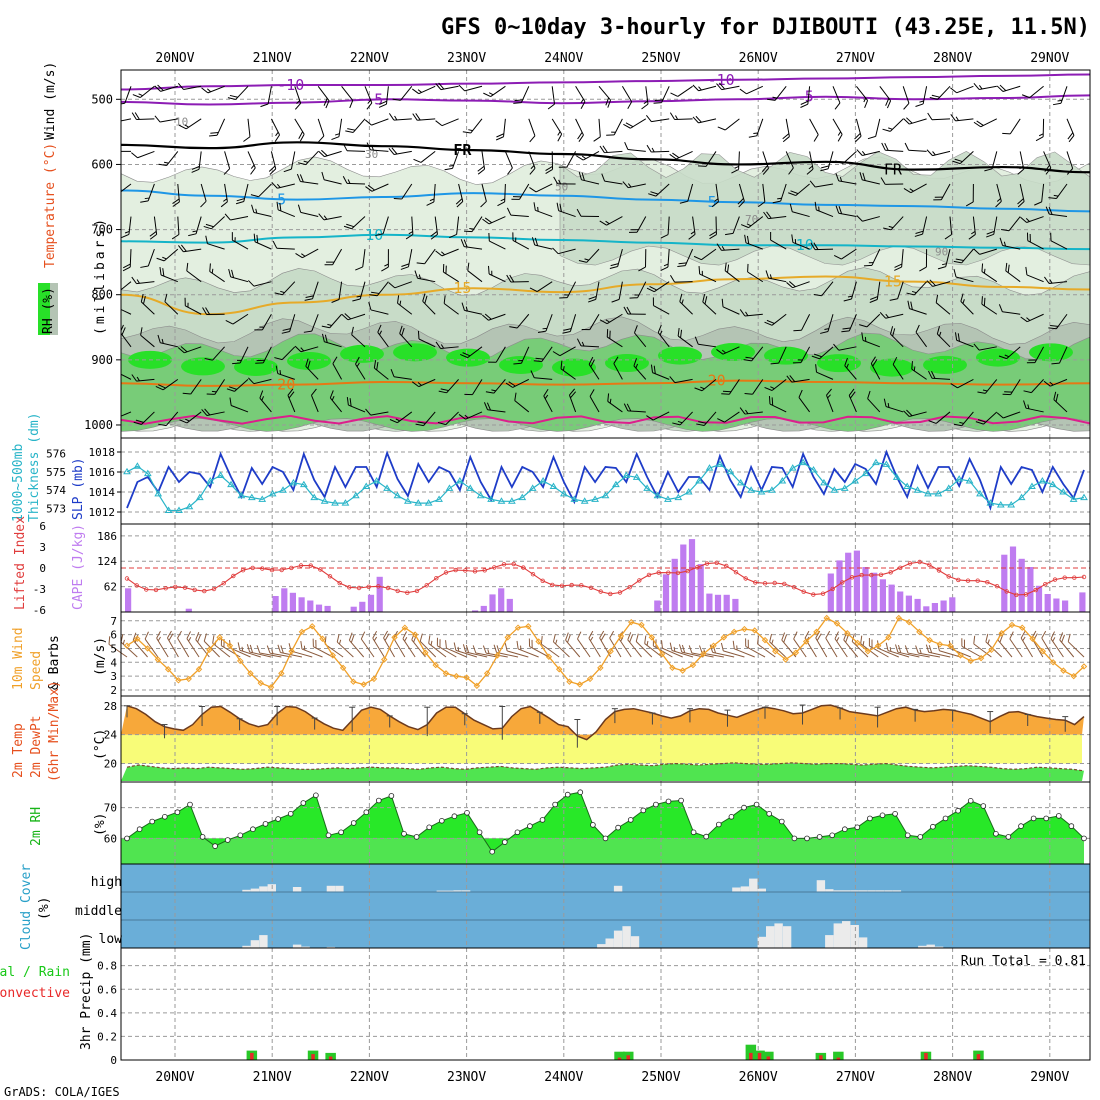  Describe the element at coordinates (50, 205) in the screenshot. I see `temperature-label: Temperature (°C)` at that location.